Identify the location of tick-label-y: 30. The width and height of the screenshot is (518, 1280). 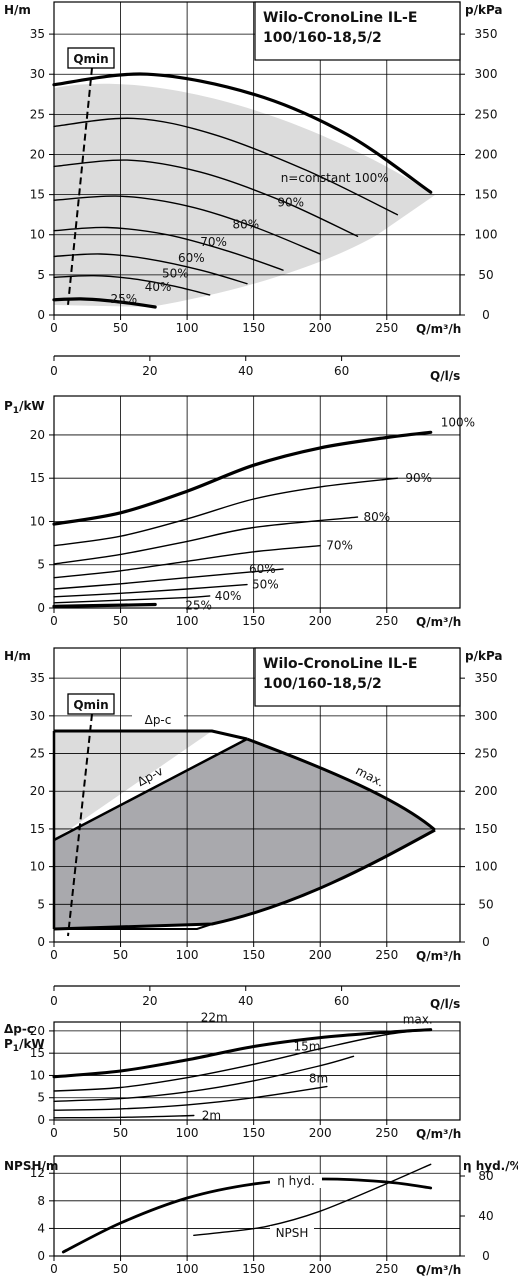
(37, 716).